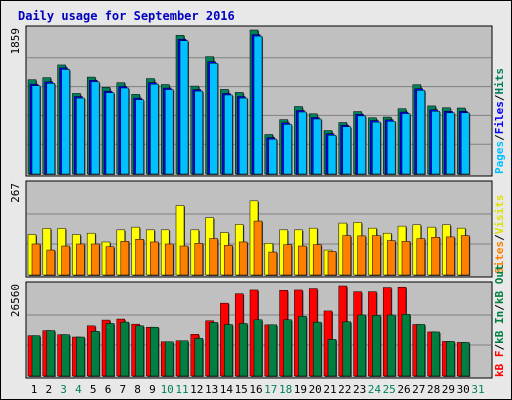 This screenshot has width=512, height=400. What do you see at coordinates (122, 389) in the screenshot?
I see `x-tick-label-7: 7` at bounding box center [122, 389].